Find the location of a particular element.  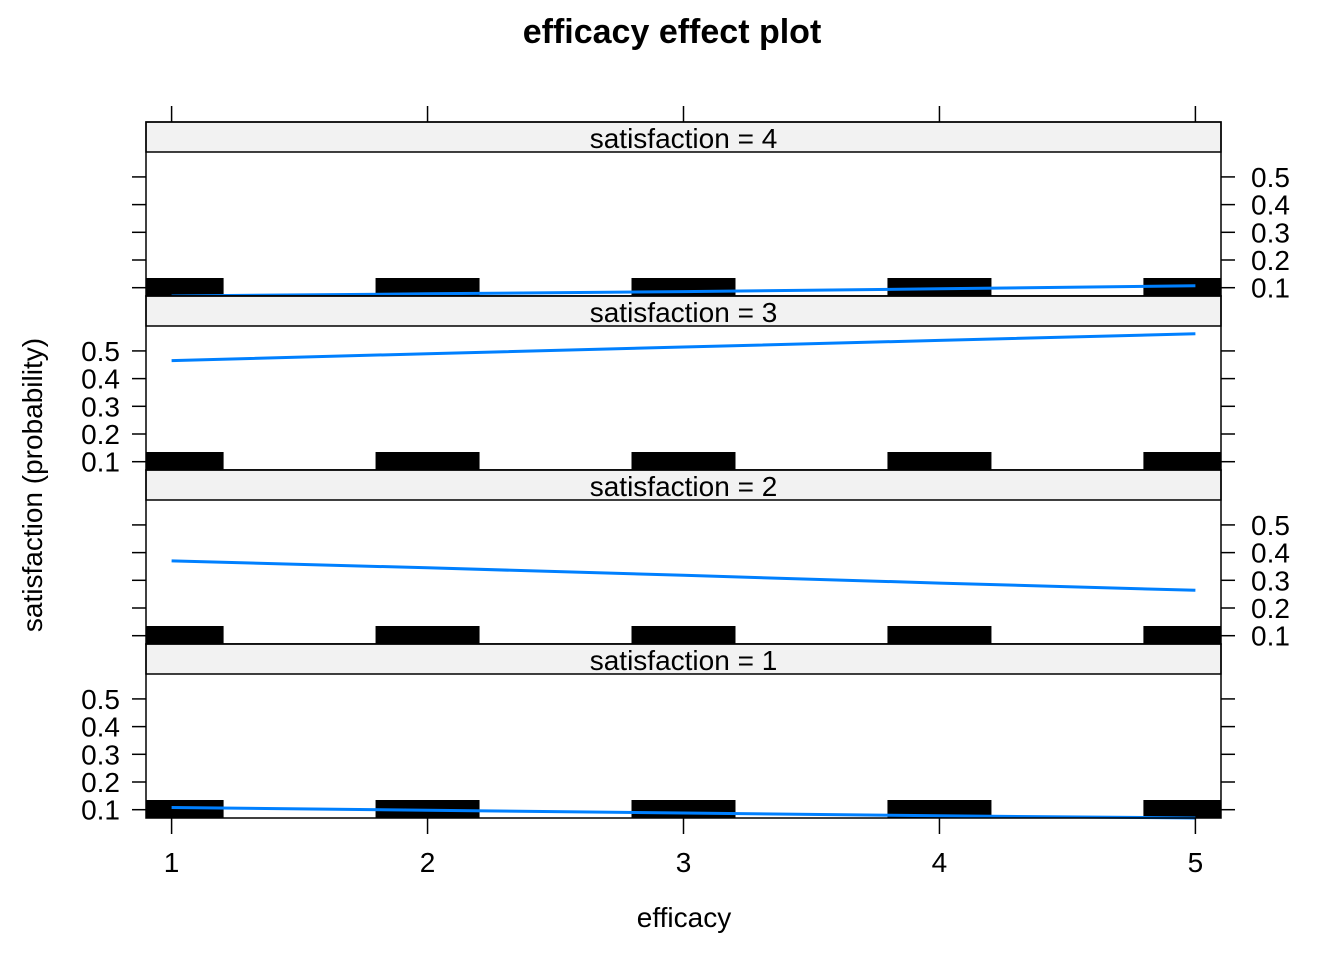

x-axis-label: efficacy is located at coordinates (684, 917).